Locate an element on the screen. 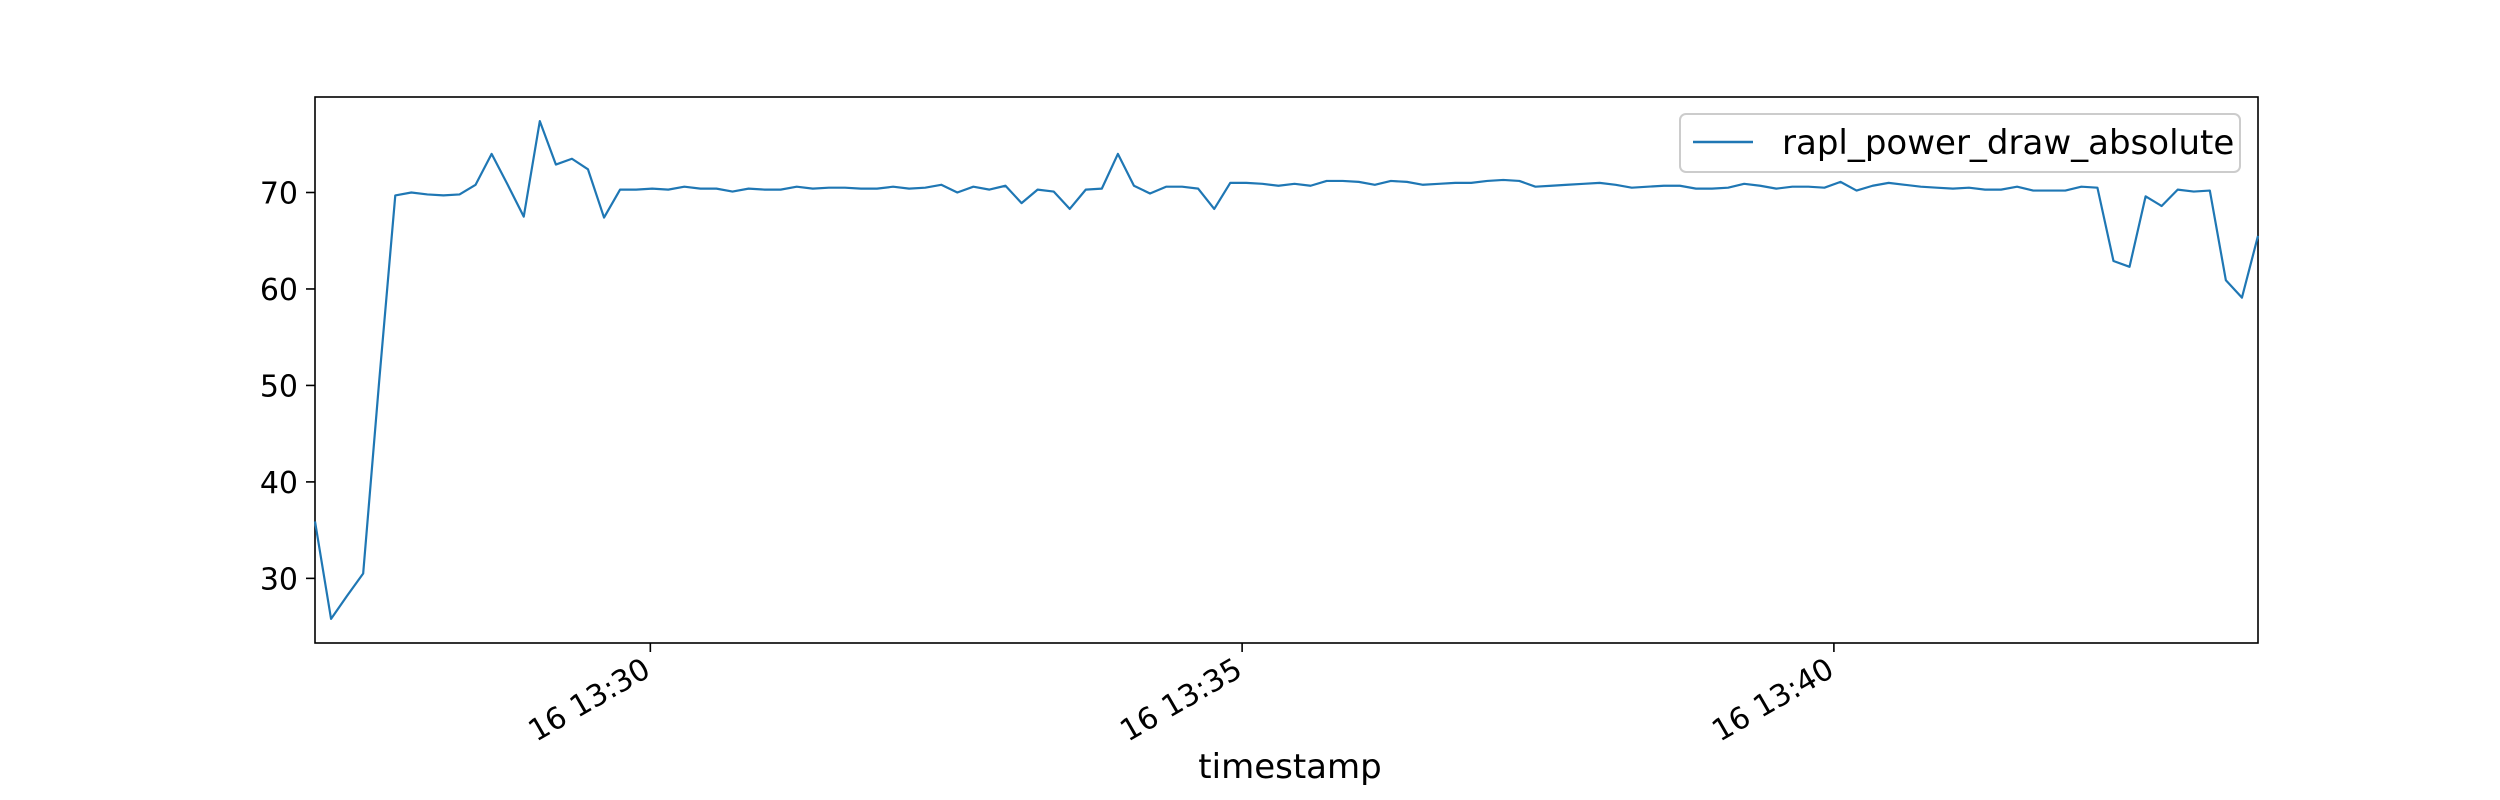 The height and width of the screenshot is (800, 2500). legend-box is located at coordinates (1960, 143).